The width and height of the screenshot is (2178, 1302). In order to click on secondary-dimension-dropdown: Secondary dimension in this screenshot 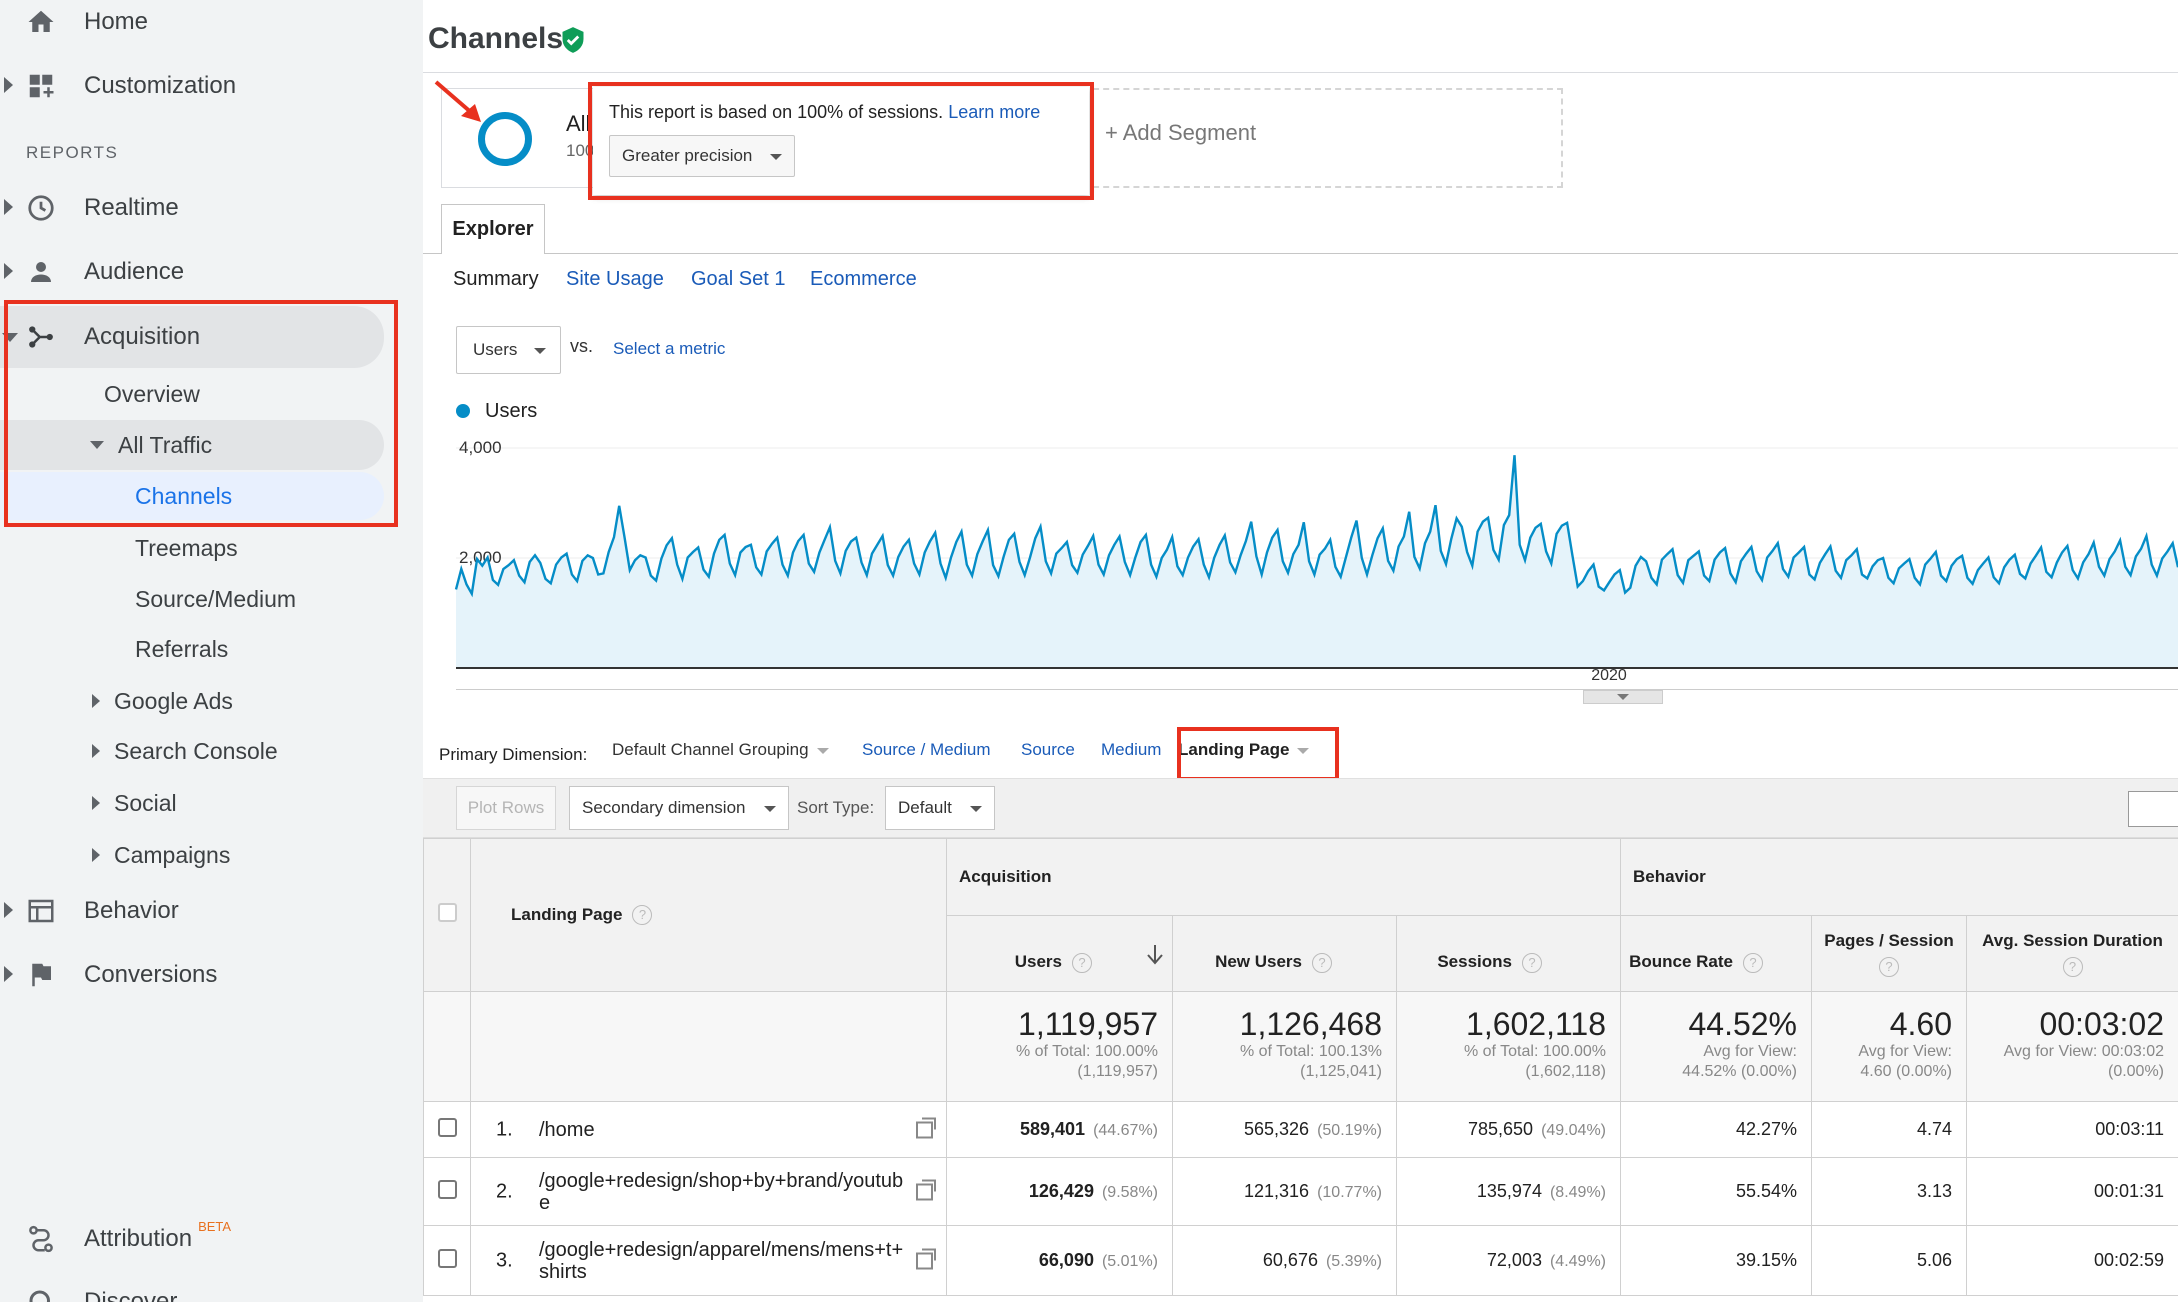, I will do `click(679, 808)`.